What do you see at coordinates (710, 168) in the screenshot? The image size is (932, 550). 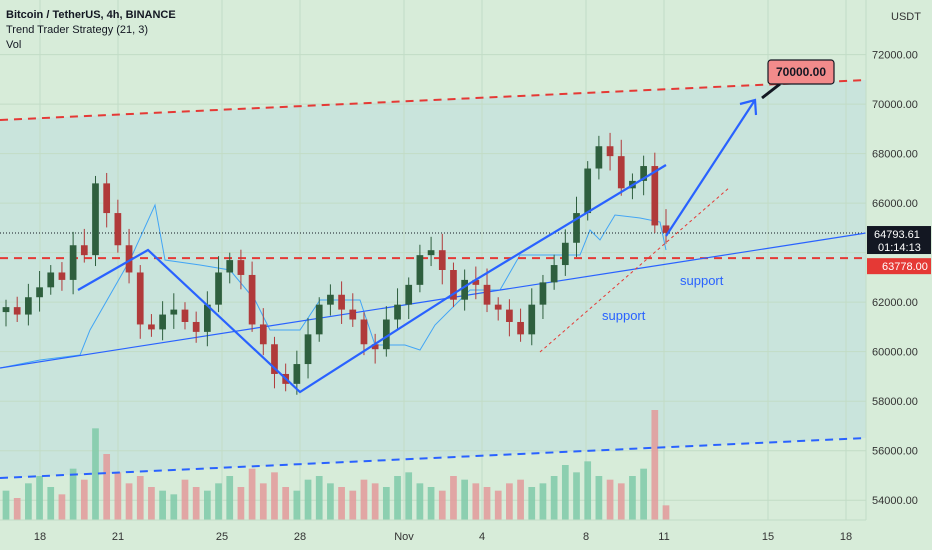 I see `projection-arrow` at bounding box center [710, 168].